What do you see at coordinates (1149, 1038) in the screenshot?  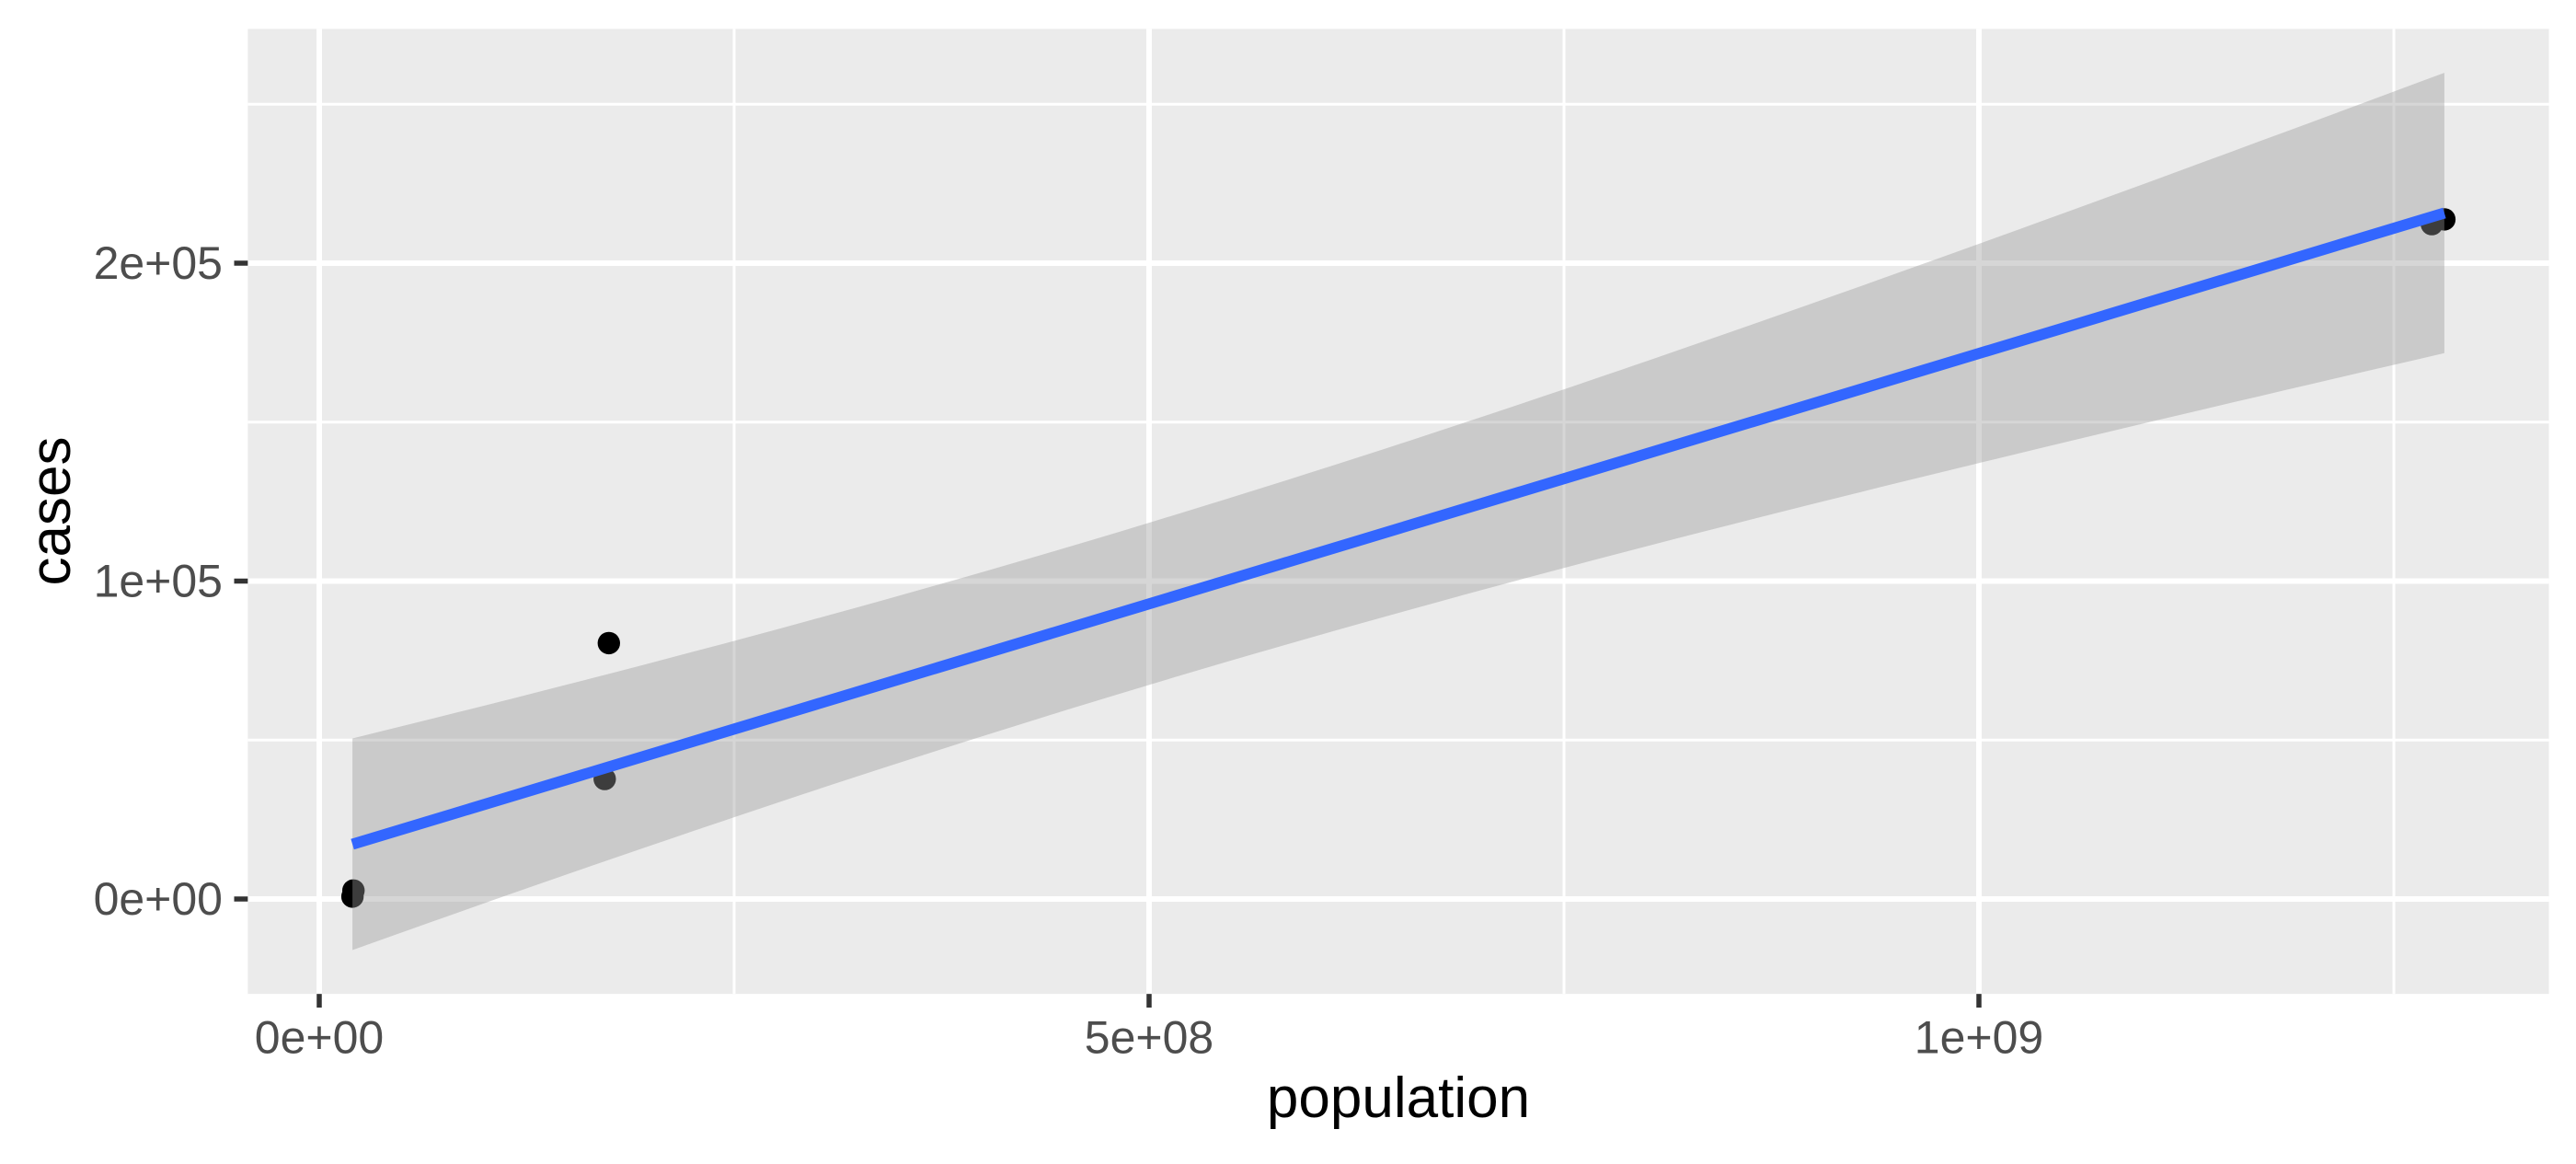 I see `svg-text: 5e+08` at bounding box center [1149, 1038].